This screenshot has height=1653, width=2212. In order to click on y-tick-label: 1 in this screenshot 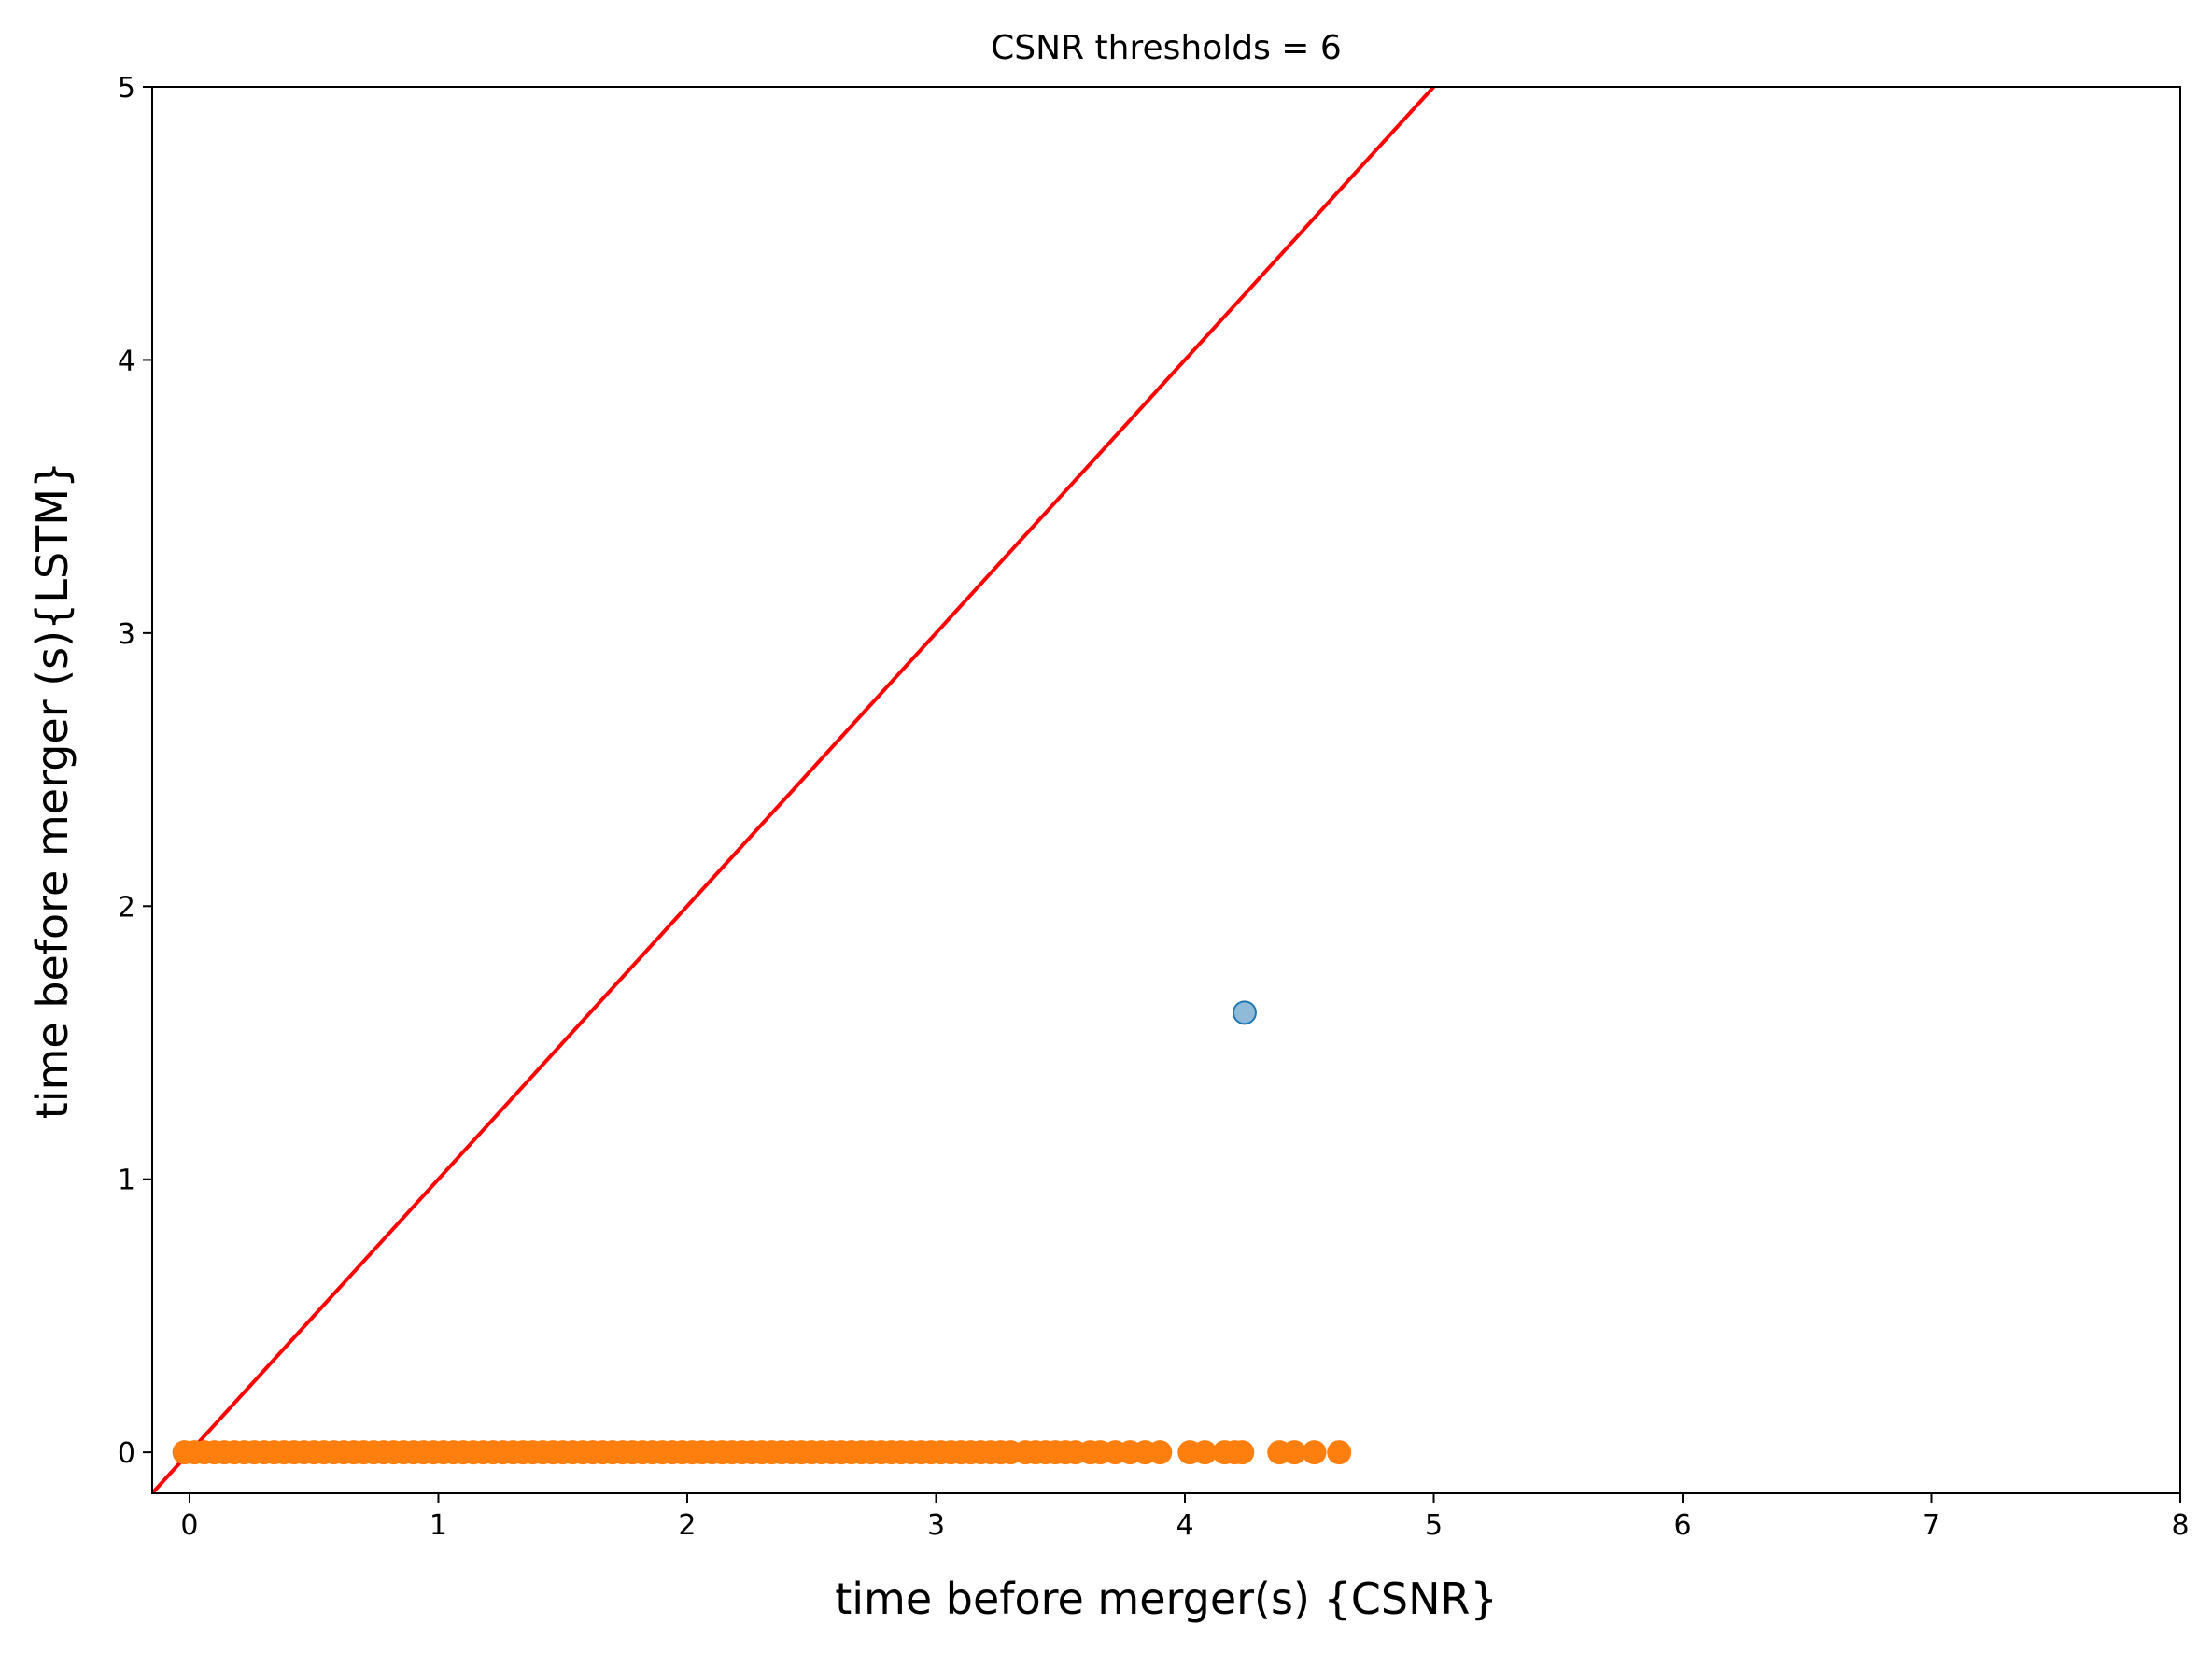, I will do `click(126, 1181)`.